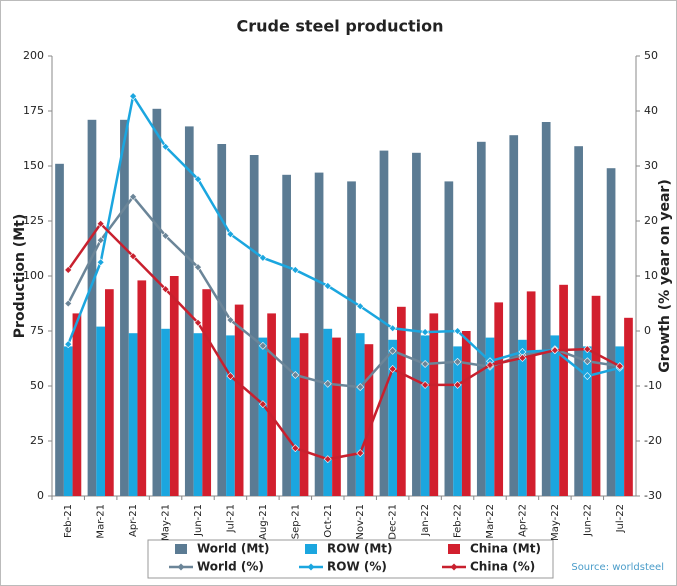 The image size is (677, 586). I want to click on y-tick-label: 200, so click(33, 55).